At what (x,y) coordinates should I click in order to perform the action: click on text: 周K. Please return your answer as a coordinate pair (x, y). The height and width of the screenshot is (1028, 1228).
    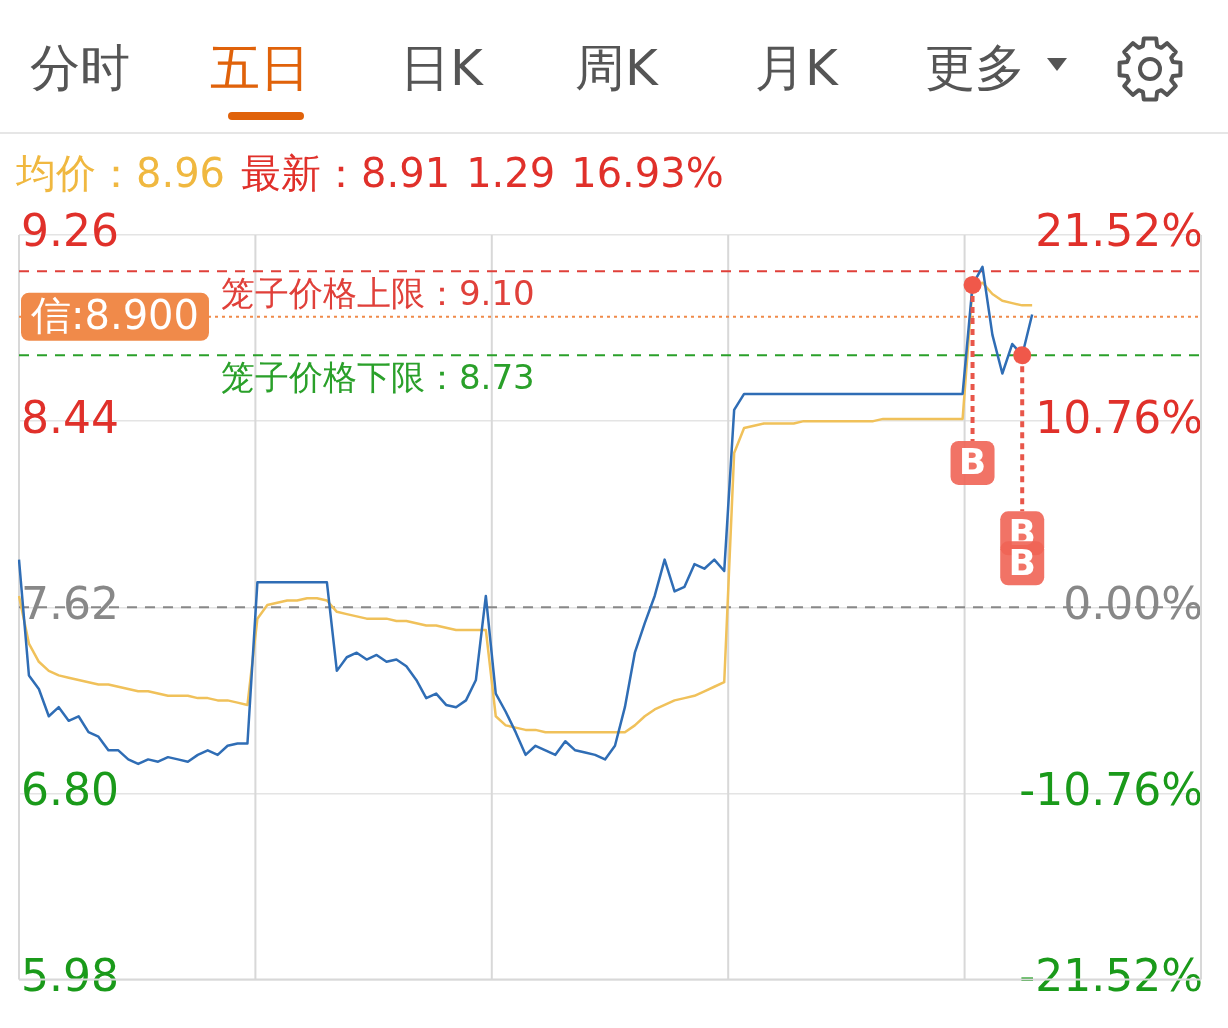
    Looking at the image, I should click on (616, 68).